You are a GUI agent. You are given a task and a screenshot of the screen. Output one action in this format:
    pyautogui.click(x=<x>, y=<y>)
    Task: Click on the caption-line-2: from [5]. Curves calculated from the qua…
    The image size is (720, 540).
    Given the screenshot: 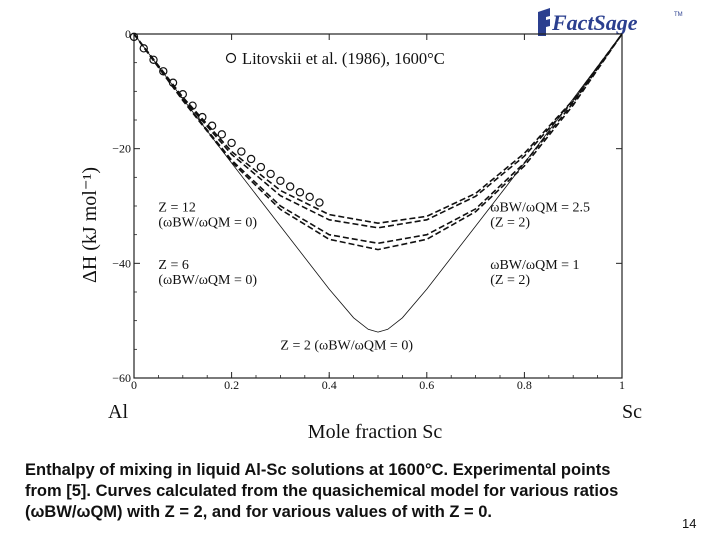 What is the action you would take?
    pyautogui.click(x=322, y=491)
    